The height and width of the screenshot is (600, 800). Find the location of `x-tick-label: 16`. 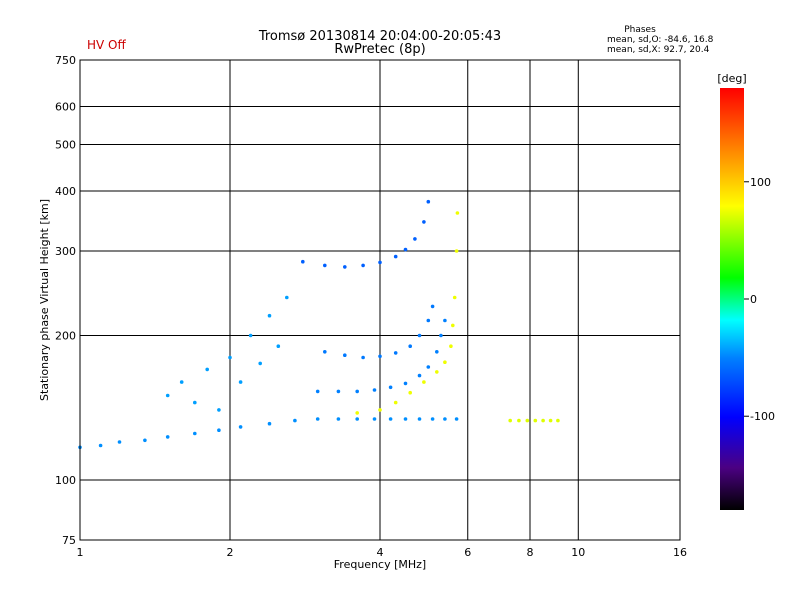

x-tick-label: 16 is located at coordinates (680, 552).